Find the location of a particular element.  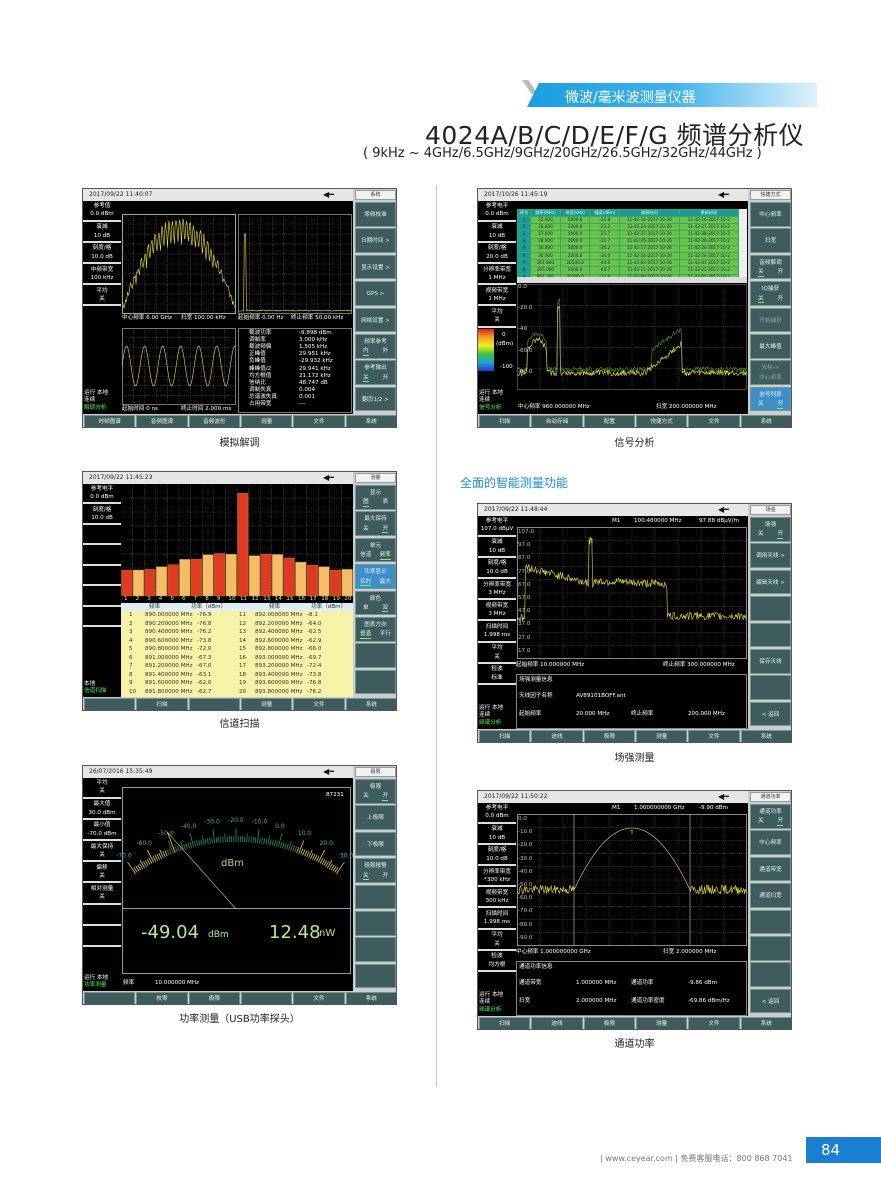

softkey-option: 双 is located at coordinates (385, 609).